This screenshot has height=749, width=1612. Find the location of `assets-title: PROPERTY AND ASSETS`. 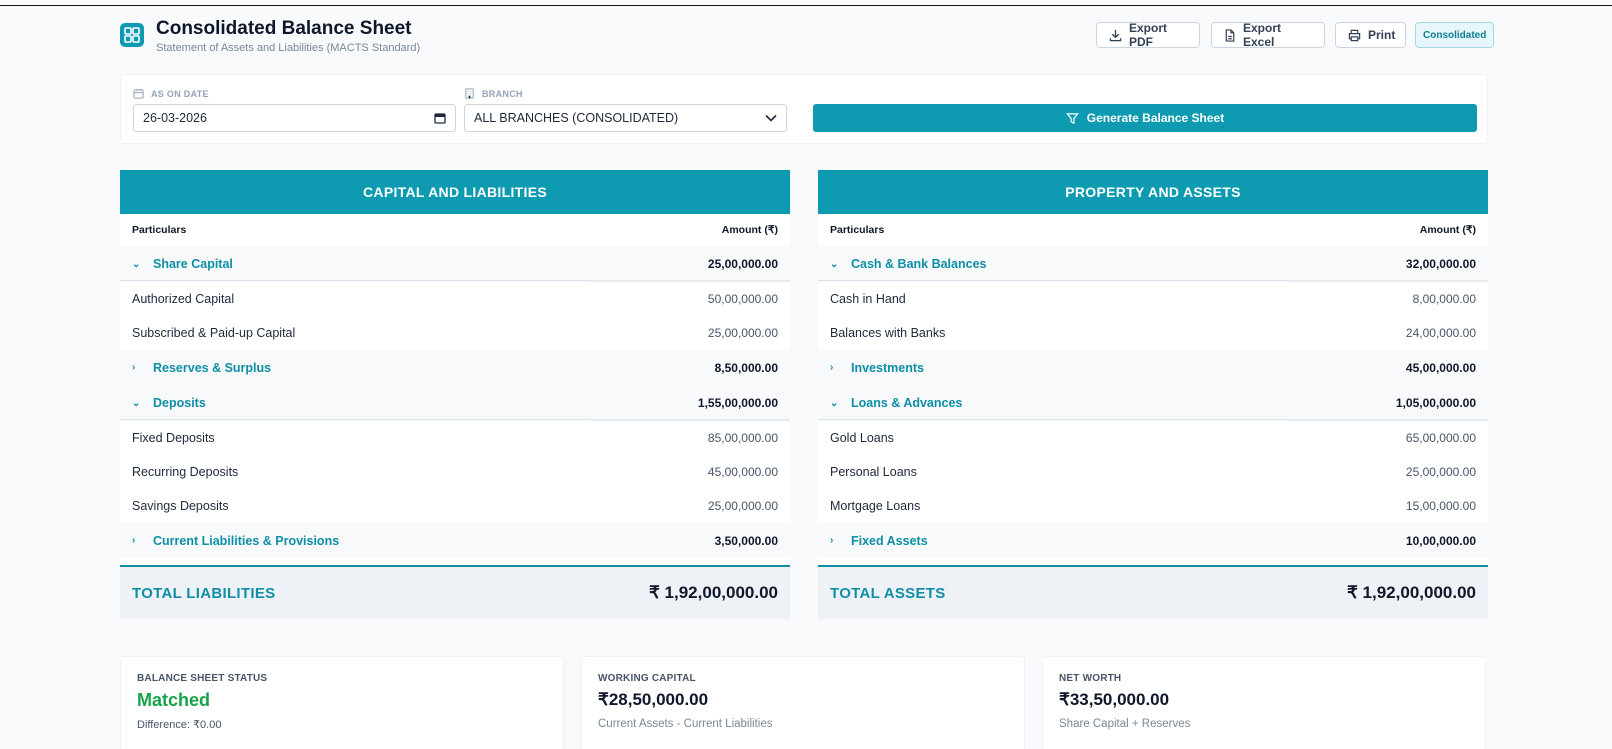

assets-title: PROPERTY AND ASSETS is located at coordinates (1153, 192).